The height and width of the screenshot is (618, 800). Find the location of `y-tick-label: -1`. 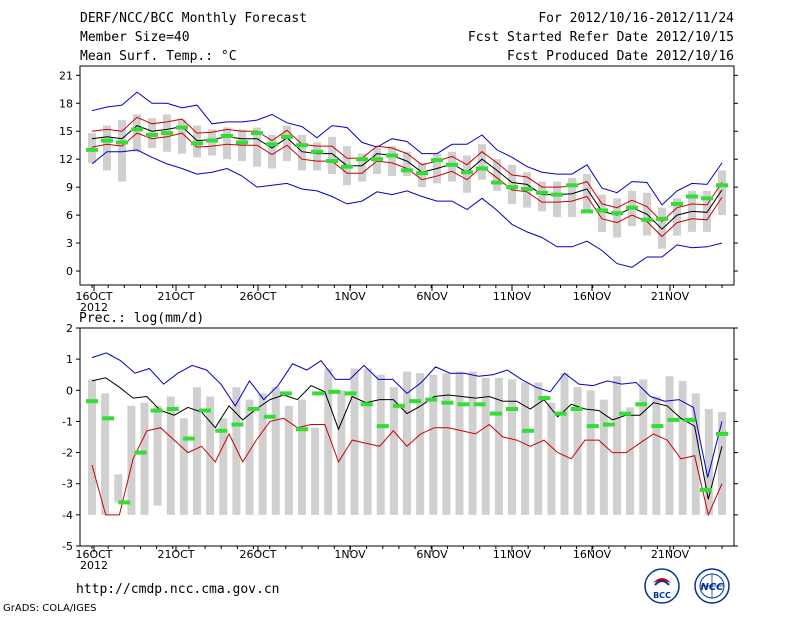

y-tick-label: -1 is located at coordinates (67, 421).